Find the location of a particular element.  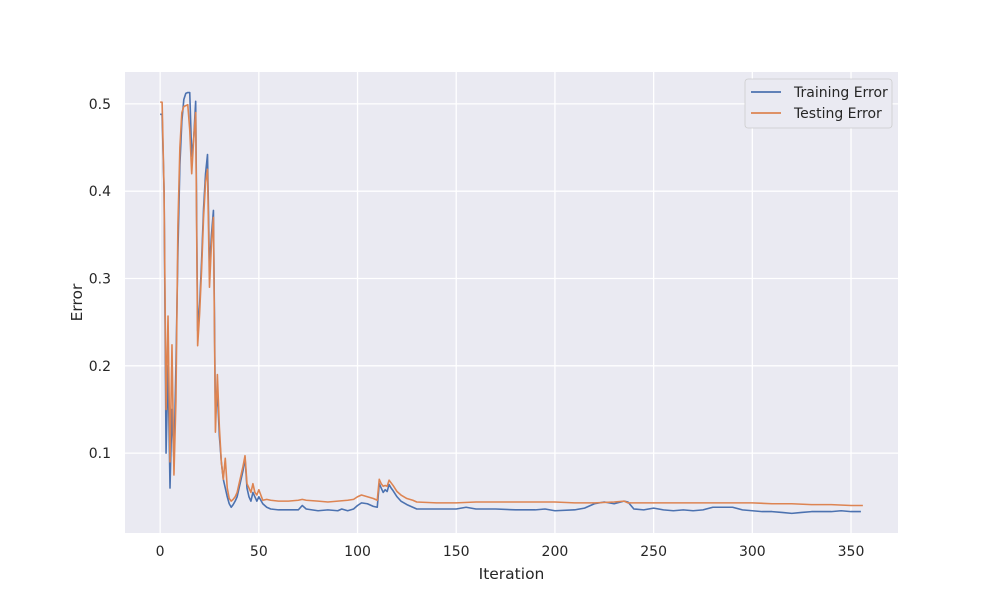

y-tick-label: 0.2 is located at coordinates (100, 367).